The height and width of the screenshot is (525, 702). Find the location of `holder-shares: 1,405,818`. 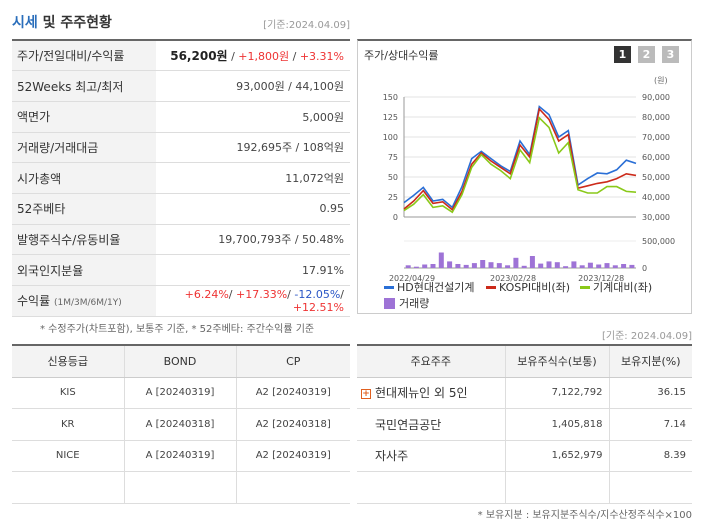

holder-shares: 1,405,818 is located at coordinates (557, 424).